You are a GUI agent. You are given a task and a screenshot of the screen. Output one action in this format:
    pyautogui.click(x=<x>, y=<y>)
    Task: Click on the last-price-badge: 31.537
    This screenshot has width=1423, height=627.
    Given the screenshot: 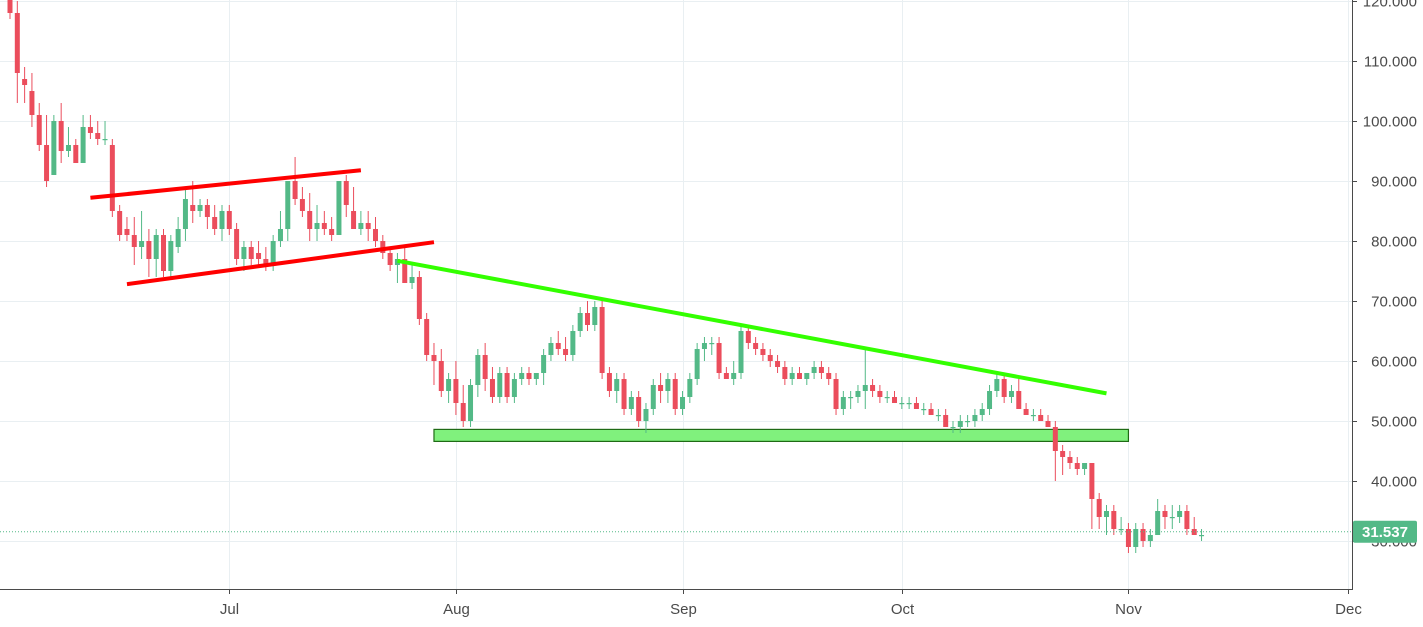 What is the action you would take?
    pyautogui.click(x=1385, y=531)
    